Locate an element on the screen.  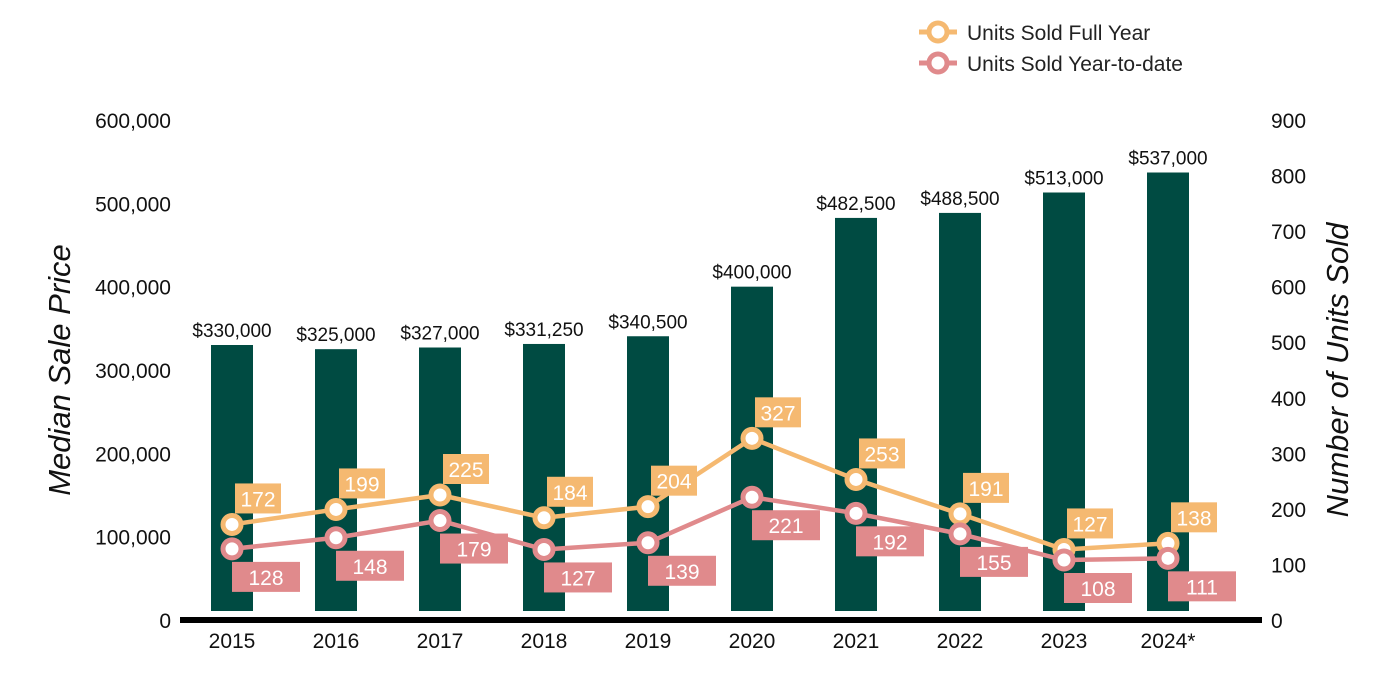
x-axis-tick-label: 2019 is located at coordinates (648, 641).